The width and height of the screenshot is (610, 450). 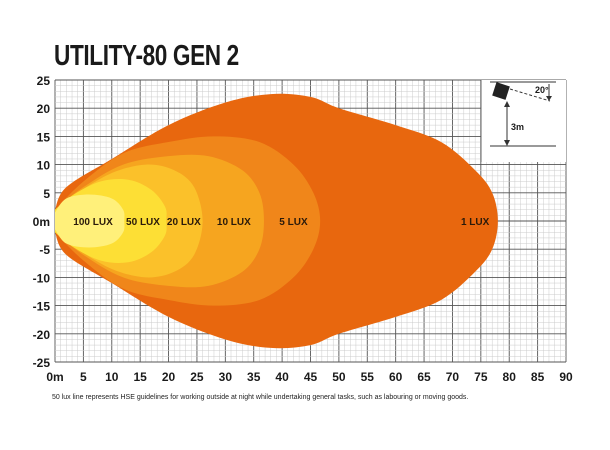 What do you see at coordinates (566, 377) in the screenshot?
I see `x-tick-label: 90` at bounding box center [566, 377].